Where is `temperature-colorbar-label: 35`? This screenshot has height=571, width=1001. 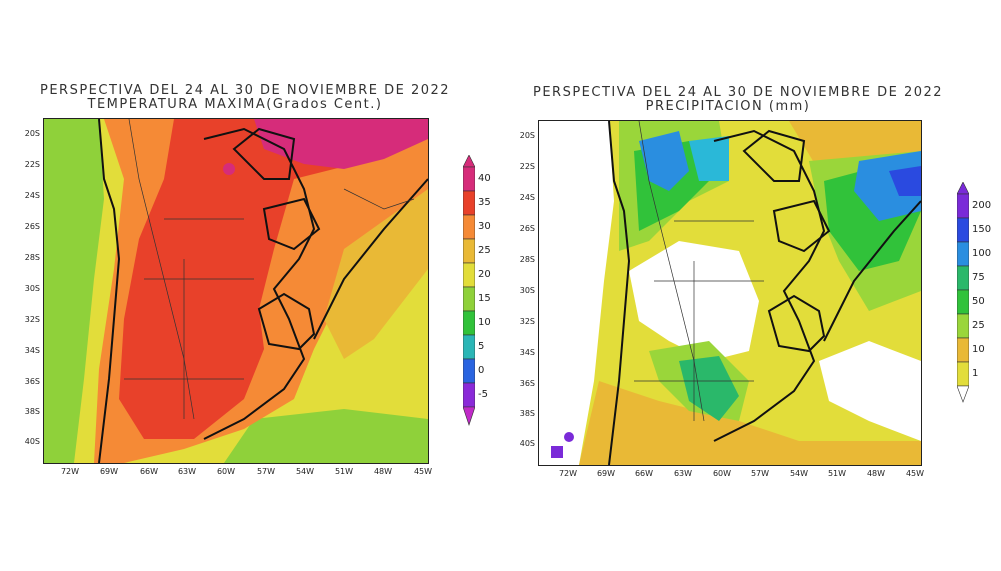
temperature-colorbar-label: 35 is located at coordinates (484, 202).